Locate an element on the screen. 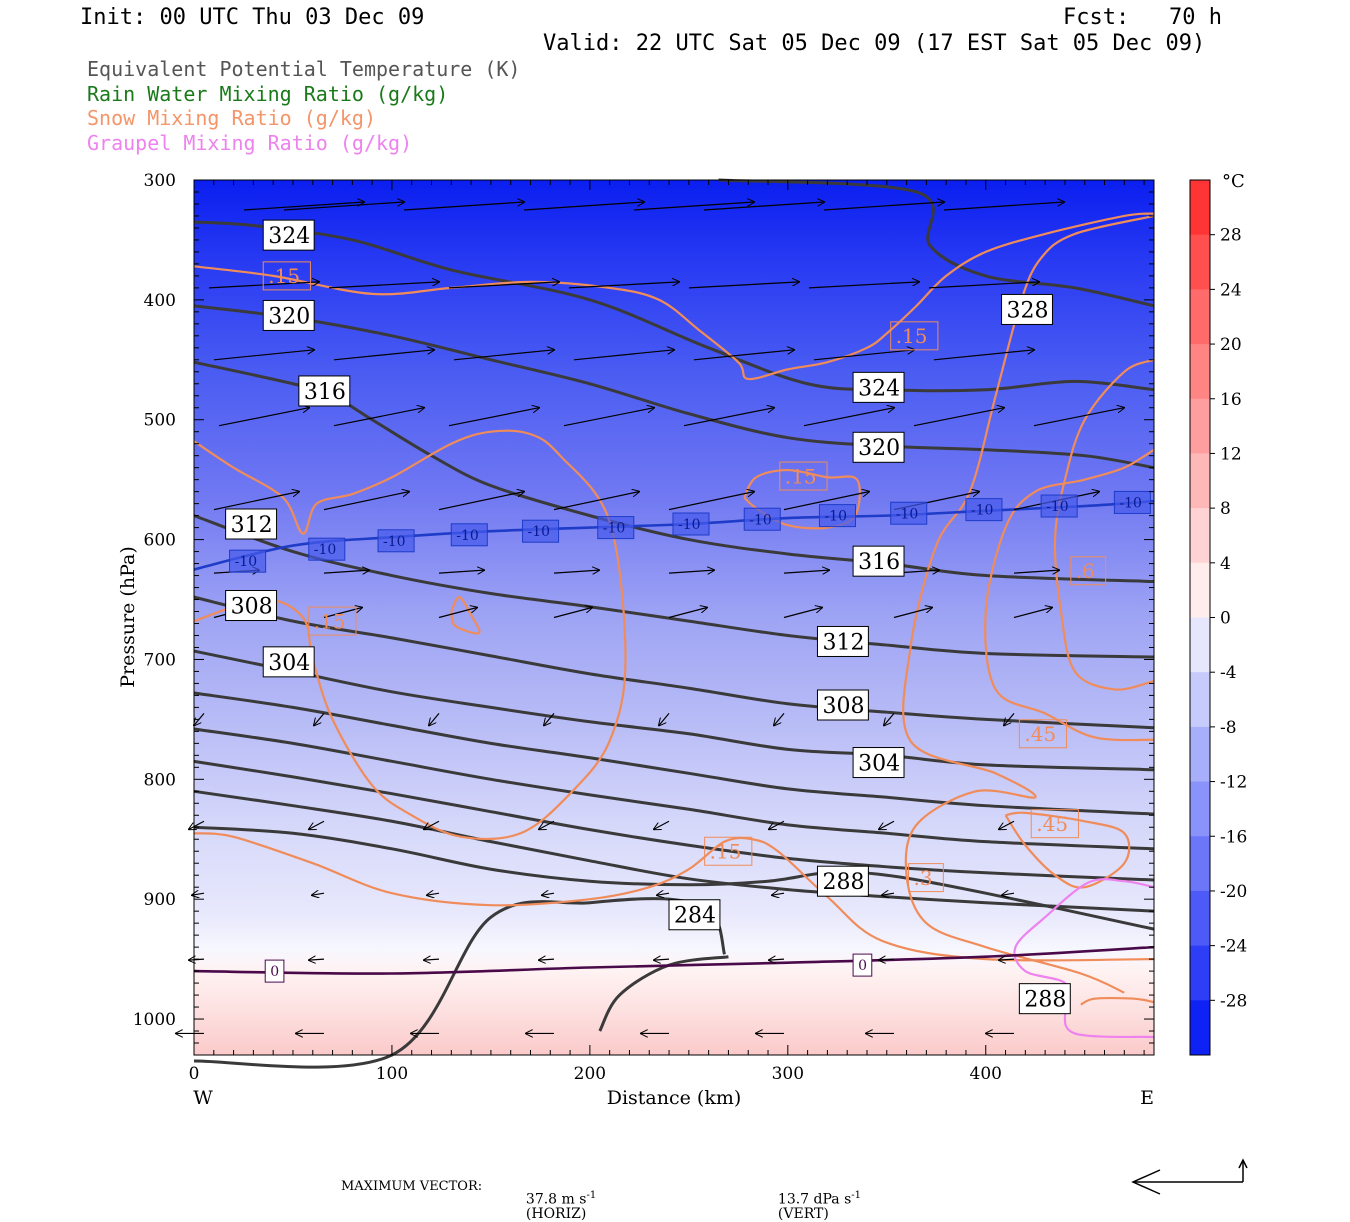 Image resolution: width=1350 pixels, height=1222 pixels. legend-graupel: Graupel Mixing Ratio (g/kg) is located at coordinates (250, 143).